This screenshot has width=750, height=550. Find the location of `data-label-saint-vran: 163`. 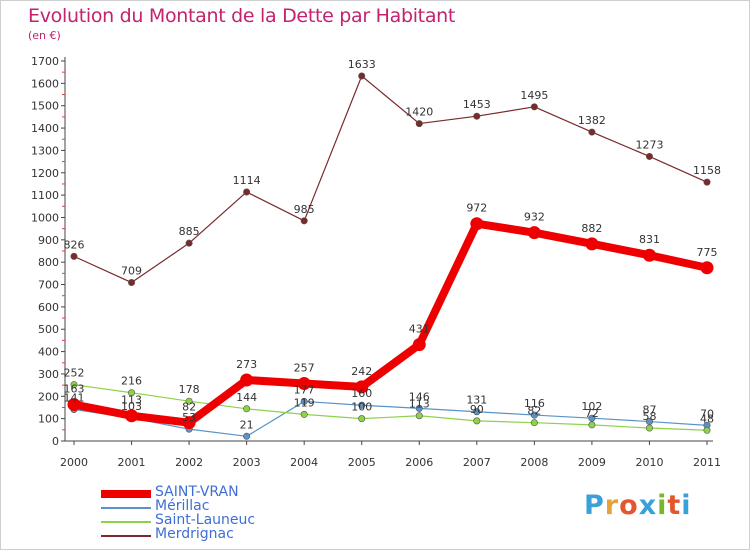

data-label-saint-vran: 163 is located at coordinates (74, 389).